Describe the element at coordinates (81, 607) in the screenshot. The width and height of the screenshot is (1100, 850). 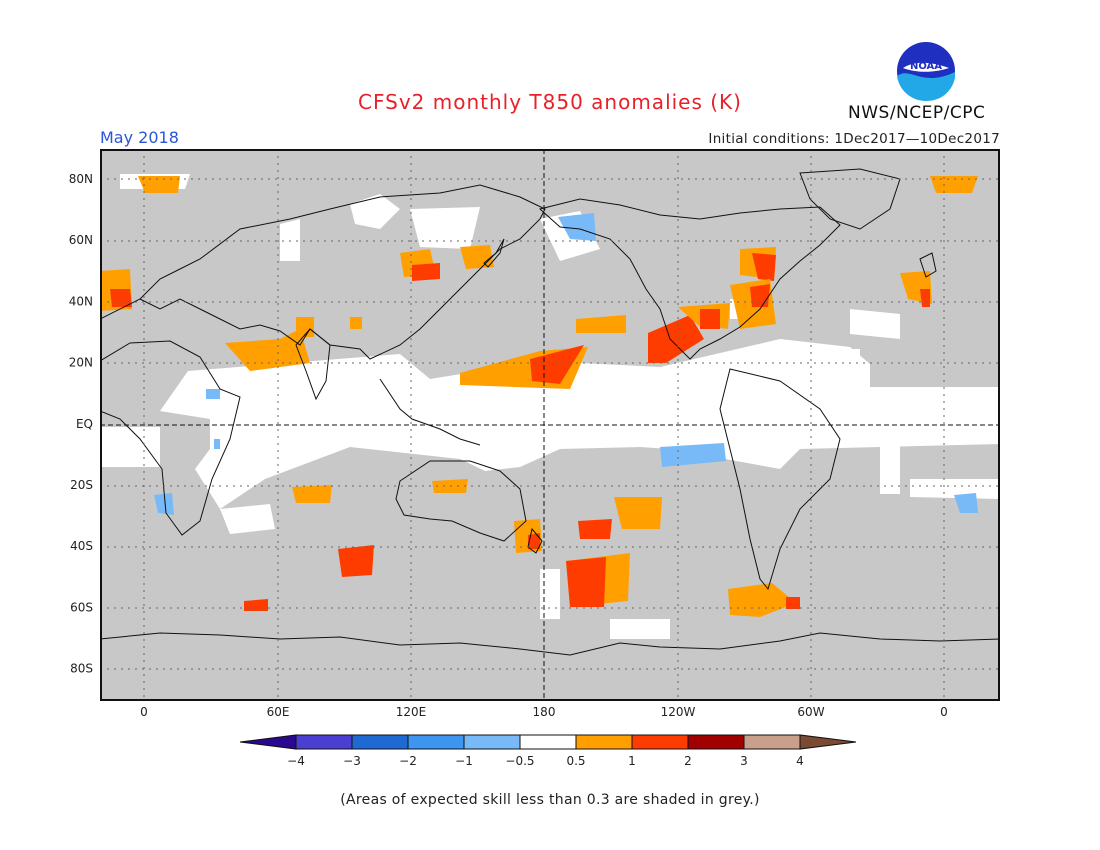
I see `lat-tick-label: 60S` at that location.